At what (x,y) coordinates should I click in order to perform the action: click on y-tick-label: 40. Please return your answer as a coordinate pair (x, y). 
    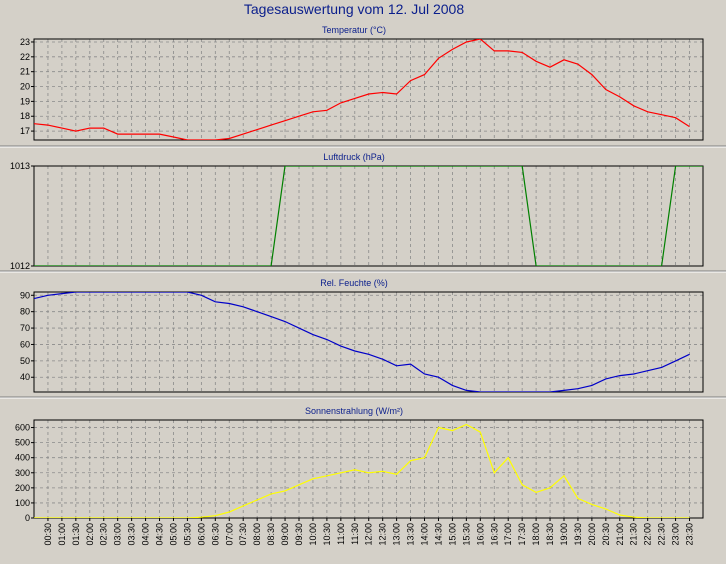
    Looking at the image, I should click on (25, 377).